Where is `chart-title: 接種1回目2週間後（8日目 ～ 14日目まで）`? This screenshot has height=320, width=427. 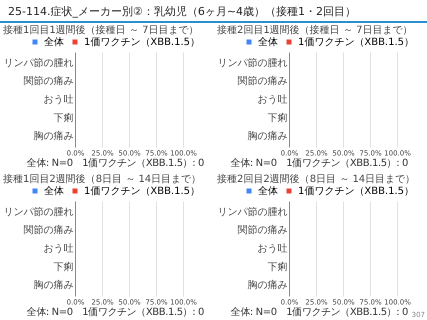
chart-title: 接種1回目2週間後（8日目 ～ 14日目まで） is located at coordinates (102, 179).